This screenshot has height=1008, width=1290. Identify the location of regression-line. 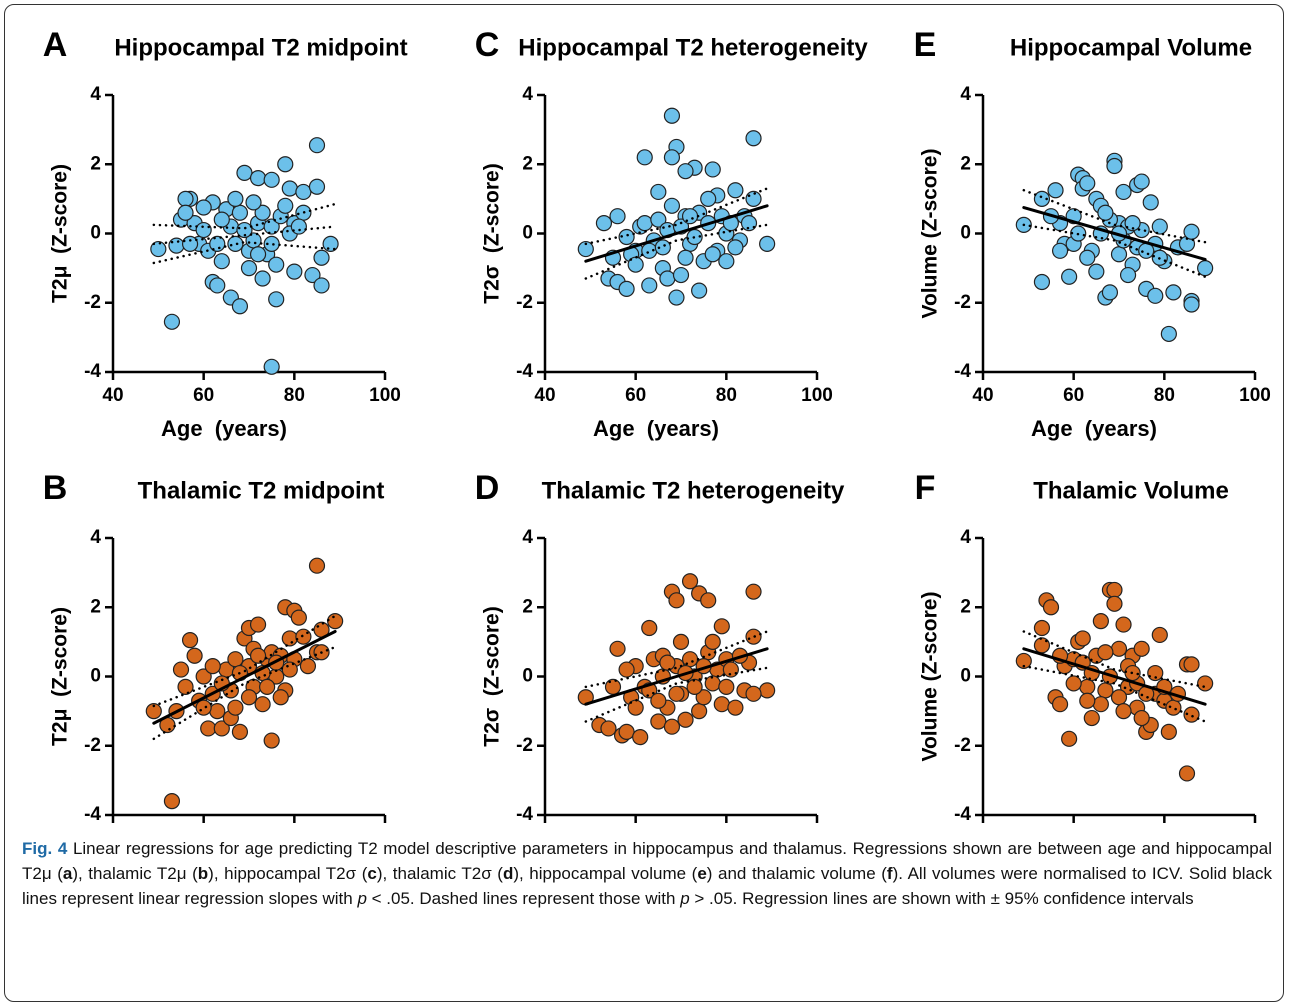
(244, 235).